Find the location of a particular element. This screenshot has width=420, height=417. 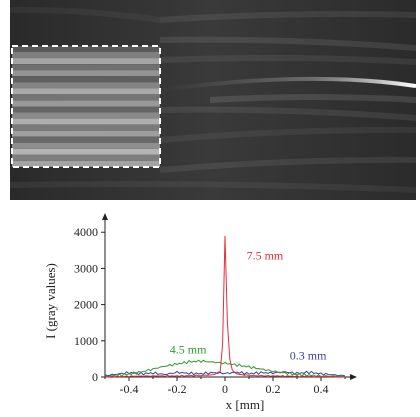

x-axis-arrow is located at coordinates (353, 377).